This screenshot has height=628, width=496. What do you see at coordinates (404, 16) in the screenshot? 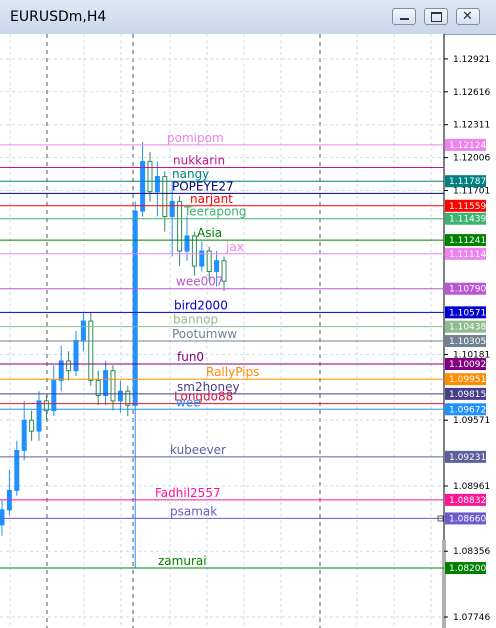
I see `minimize-button` at bounding box center [404, 16].